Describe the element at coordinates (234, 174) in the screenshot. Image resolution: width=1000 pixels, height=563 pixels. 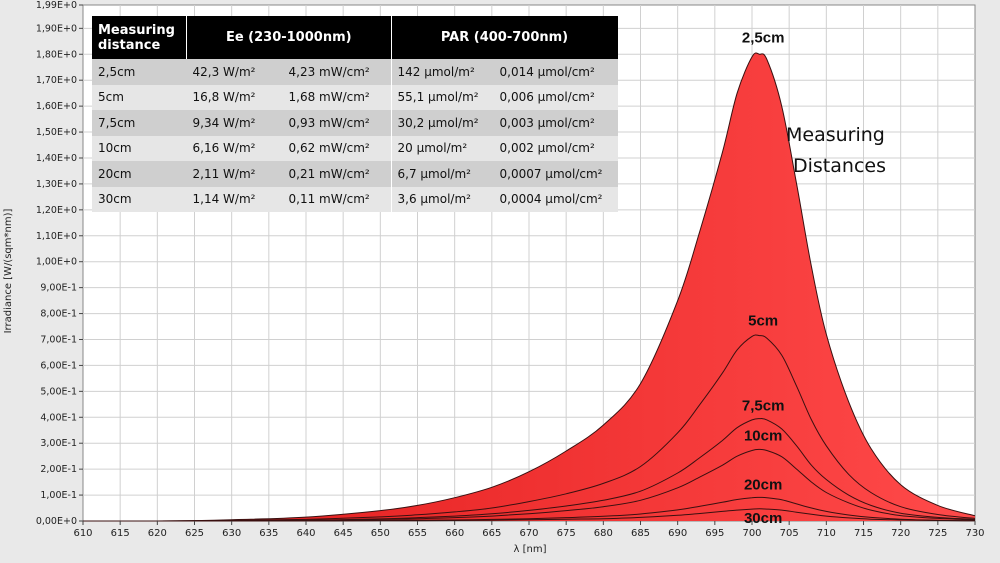
I see `table-cell: 2,11 W/m²` at that location.